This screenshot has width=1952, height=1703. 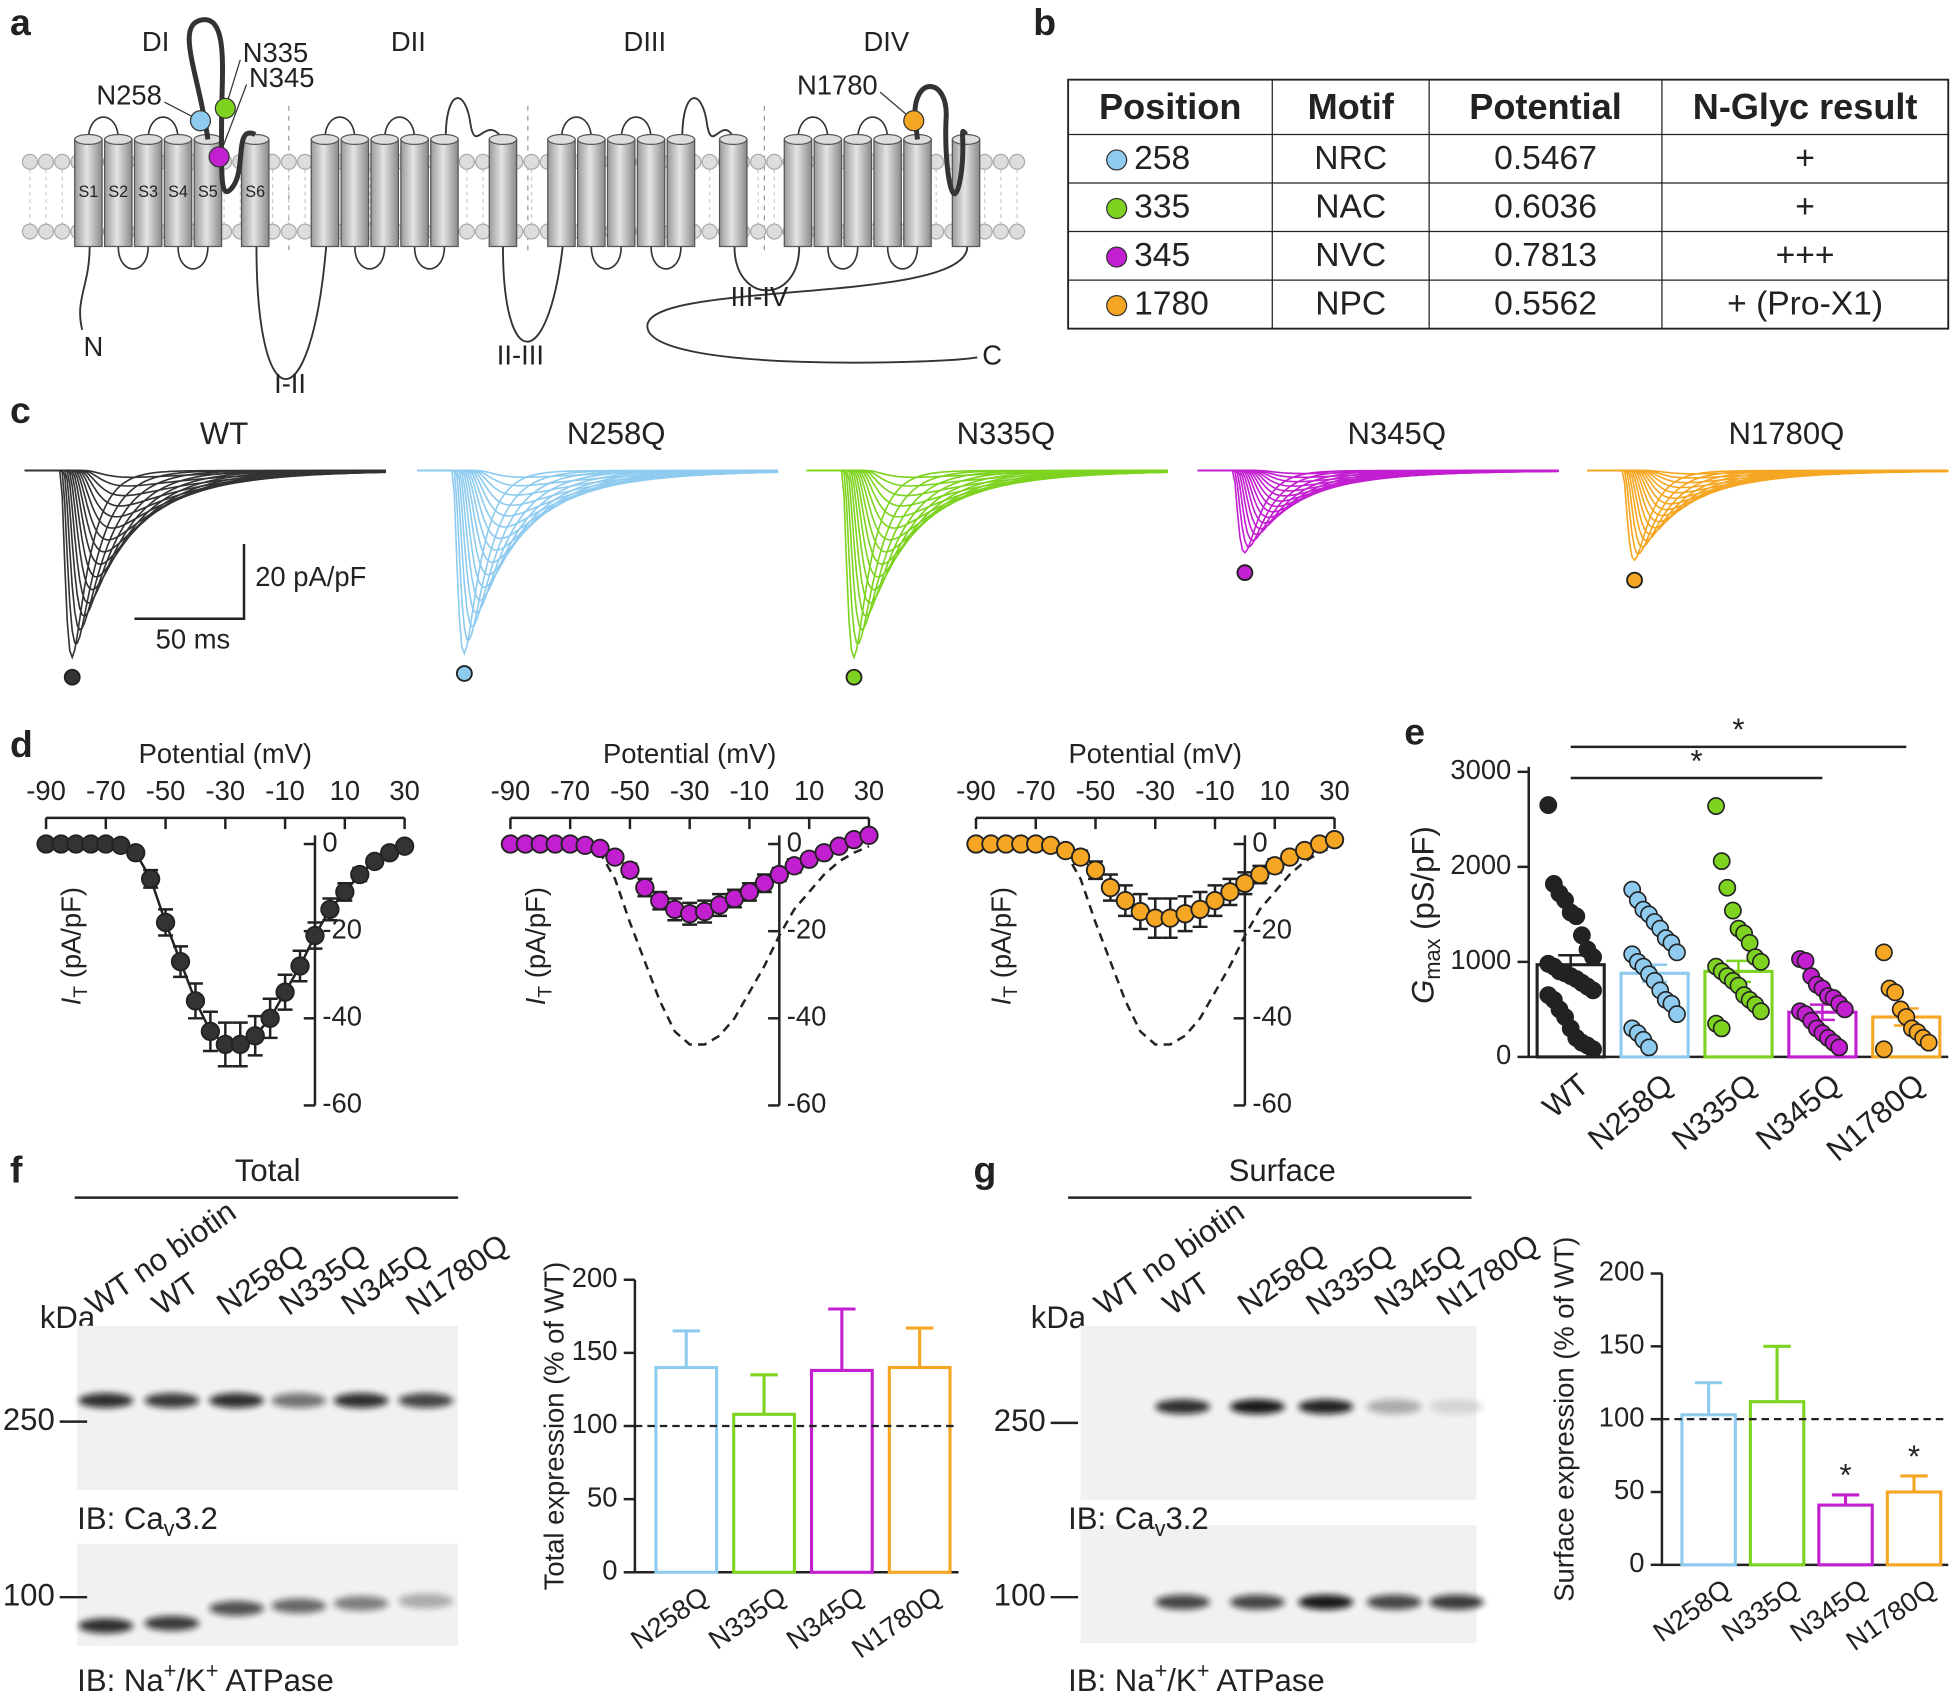 What do you see at coordinates (1044, 22) in the screenshot?
I see `panel-label: b` at bounding box center [1044, 22].